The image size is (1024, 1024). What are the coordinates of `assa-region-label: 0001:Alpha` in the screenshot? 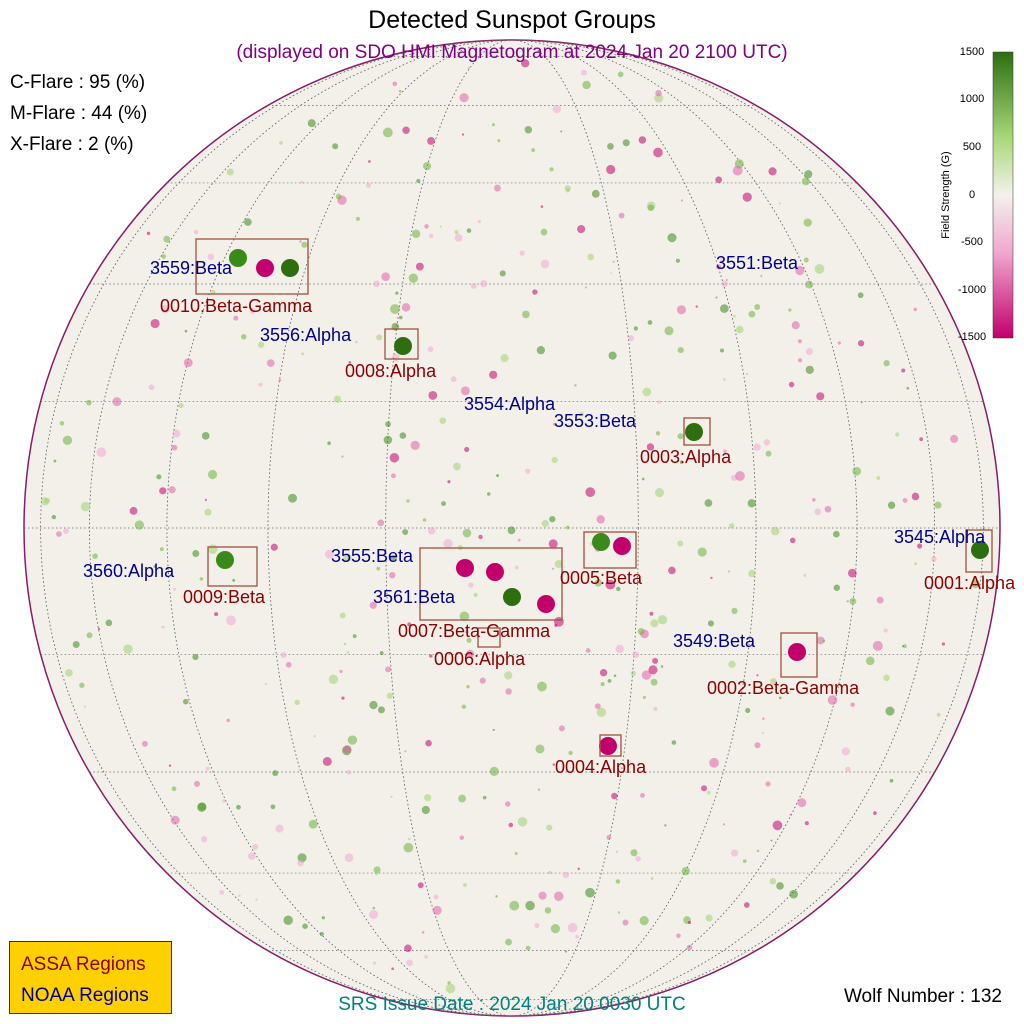 It's located at (970, 583).